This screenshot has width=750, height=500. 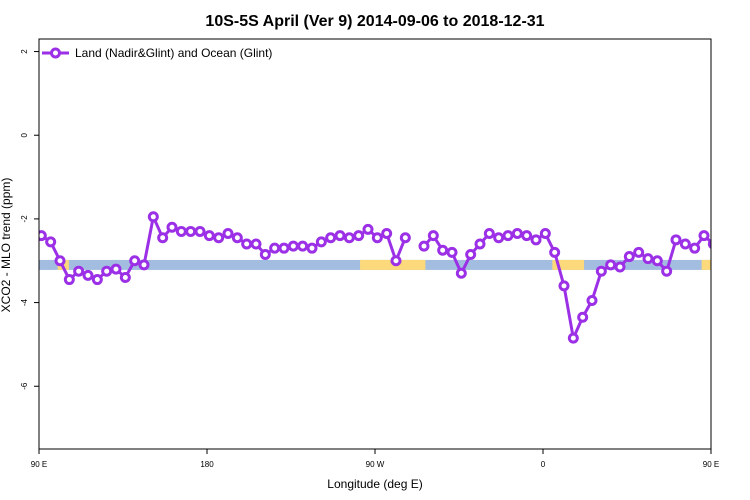 I want to click on legend: Land (Nadir&Glint) and Ocean (Glint), so click(x=157, y=53).